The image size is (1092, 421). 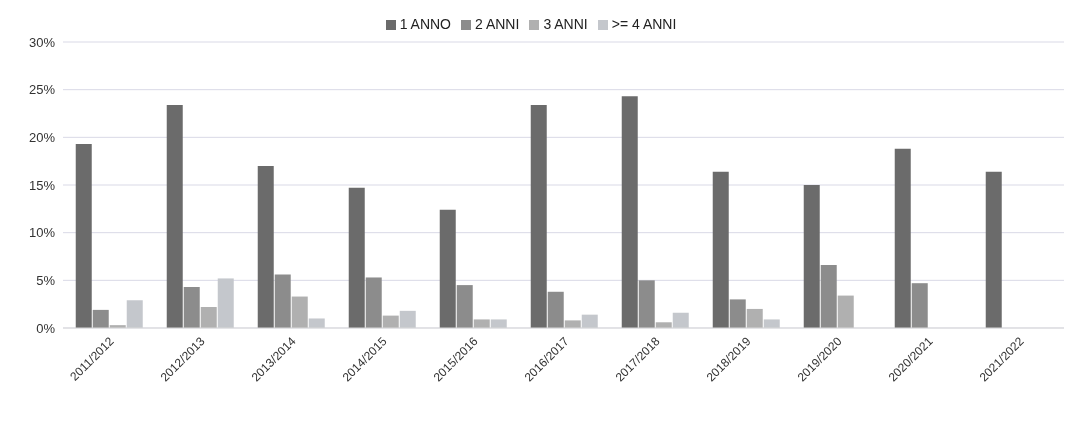 I want to click on legend-label: 3 ANNI, so click(x=565, y=24).